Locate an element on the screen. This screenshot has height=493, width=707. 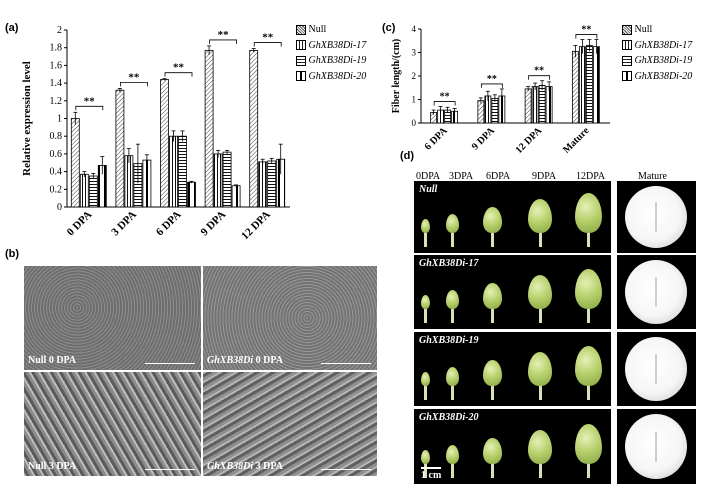
scale-bar-label: 1 cm is located at coordinates (431, 474).